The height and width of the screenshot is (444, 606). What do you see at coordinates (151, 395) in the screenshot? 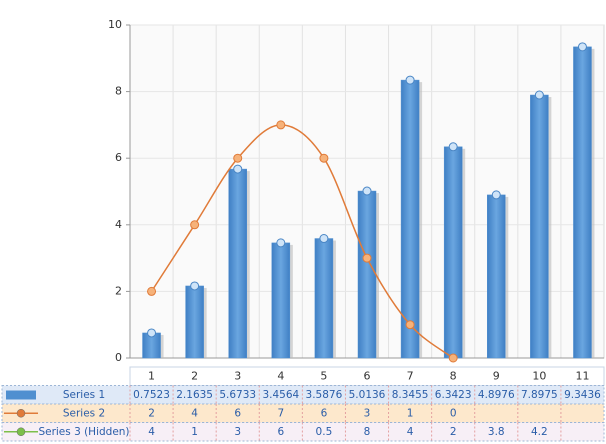
I see `table-cell: 0.7523` at bounding box center [151, 395].